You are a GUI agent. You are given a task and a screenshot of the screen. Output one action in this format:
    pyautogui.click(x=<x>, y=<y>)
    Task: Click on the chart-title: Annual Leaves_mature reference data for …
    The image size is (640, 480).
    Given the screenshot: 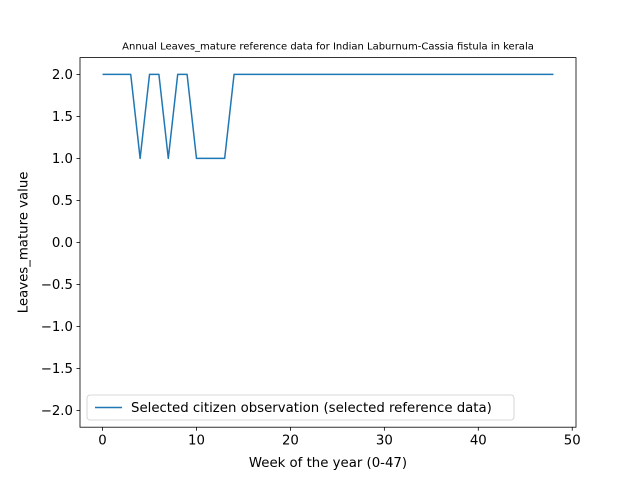 What is the action you would take?
    pyautogui.click(x=328, y=47)
    